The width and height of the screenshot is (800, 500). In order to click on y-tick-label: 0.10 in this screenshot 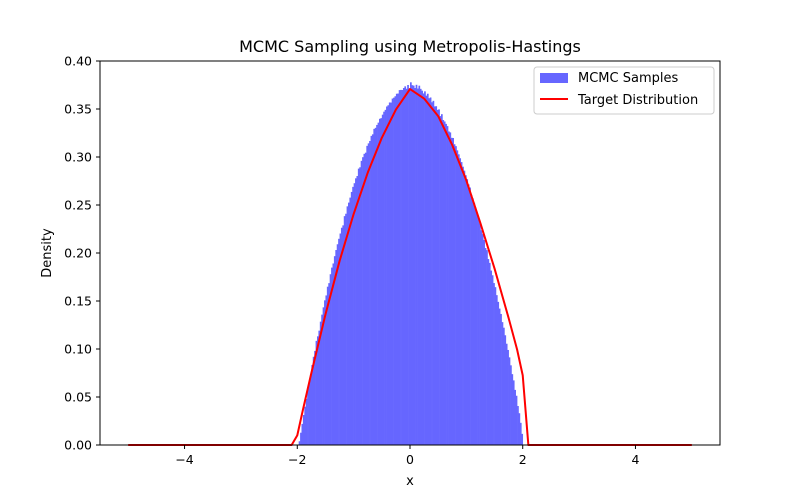, I will do `click(78, 349)`.